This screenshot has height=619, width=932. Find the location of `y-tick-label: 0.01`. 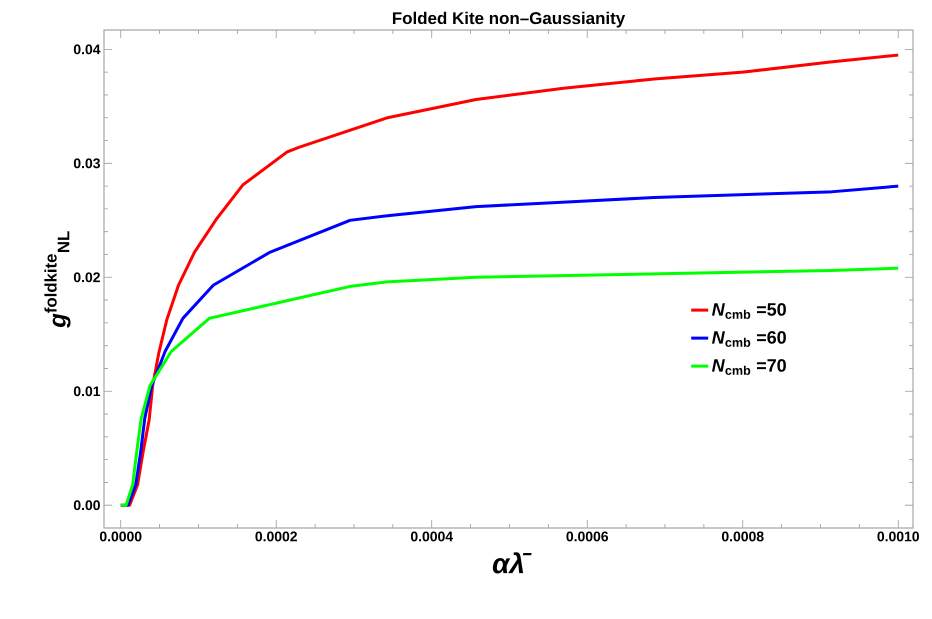

y-tick-label: 0.01 is located at coordinates (87, 391).